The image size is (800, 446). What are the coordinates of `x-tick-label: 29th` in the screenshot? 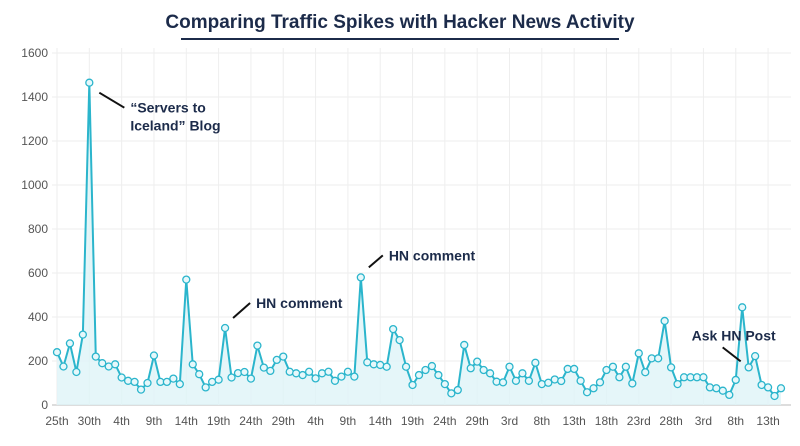 It's located at (476, 421).